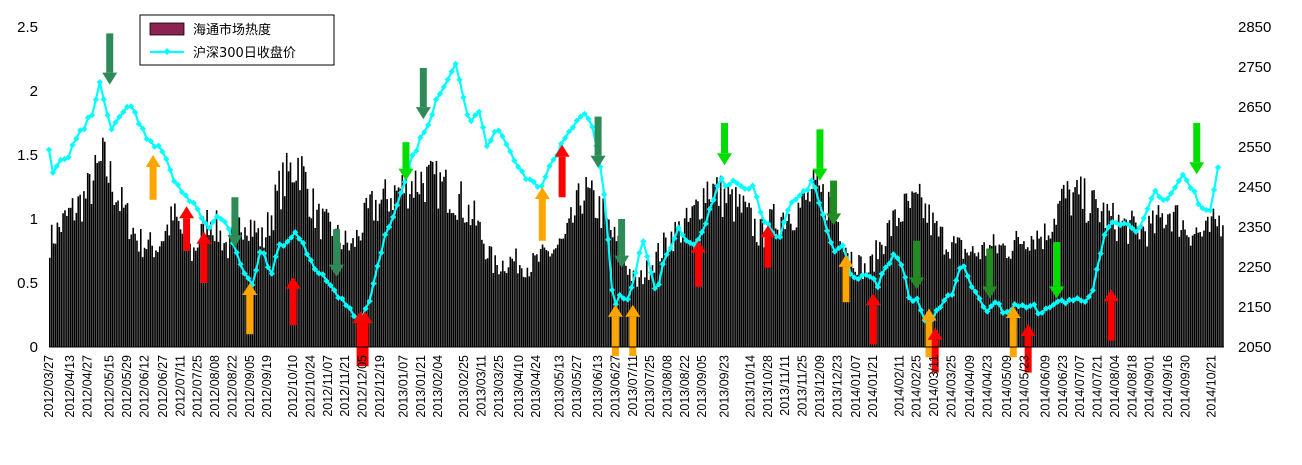 The height and width of the screenshot is (465, 1302). I want to click on x-tick-label: 2014/07/07, so click(1080, 386).